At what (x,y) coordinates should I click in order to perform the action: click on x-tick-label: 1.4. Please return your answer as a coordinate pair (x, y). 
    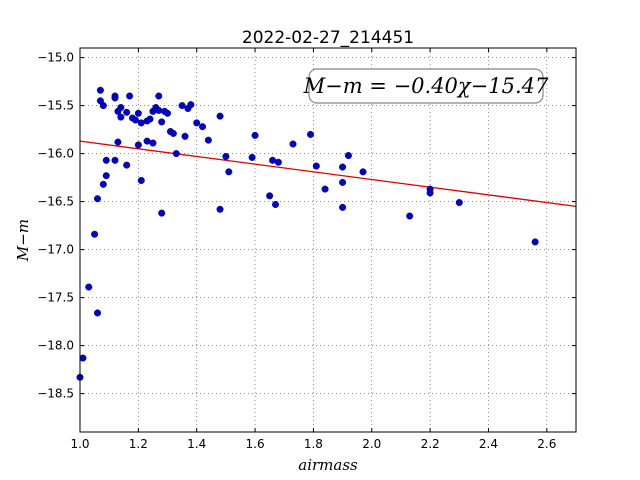
    Looking at the image, I should click on (196, 444).